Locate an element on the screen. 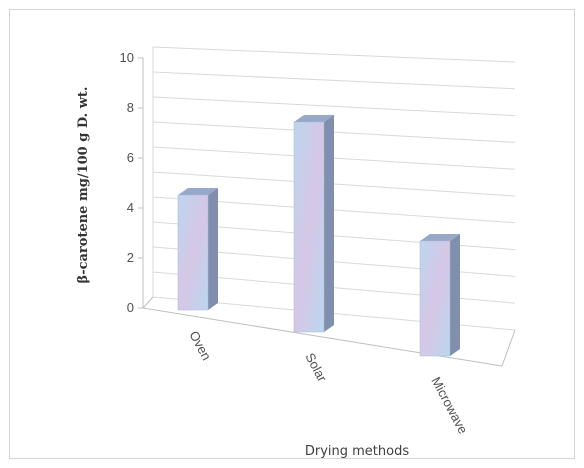 This screenshot has width=584, height=468. y-tick-label: 10 is located at coordinates (127, 57).